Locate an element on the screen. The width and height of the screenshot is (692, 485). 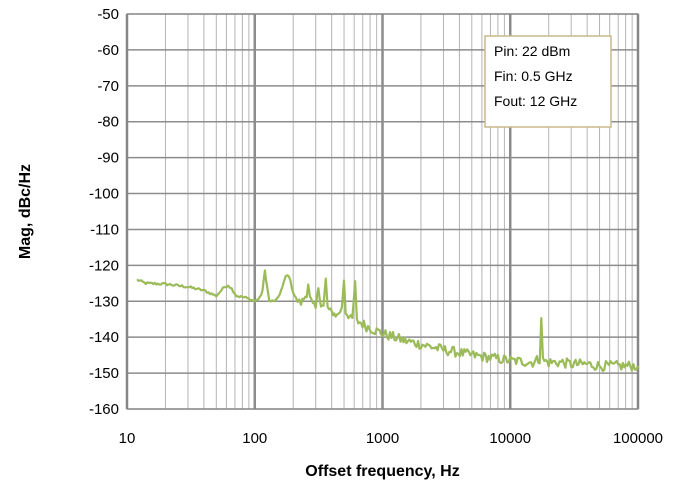
x-tick-labels: 10 100 1000 10000 100000 is located at coordinates (391, 438).